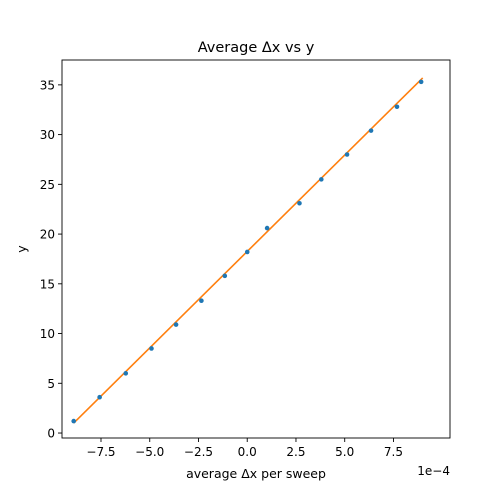 This screenshot has height=500, width=500. Describe the element at coordinates (256, 473) in the screenshot. I see `x-axis-label: average Δx per sweep` at that location.